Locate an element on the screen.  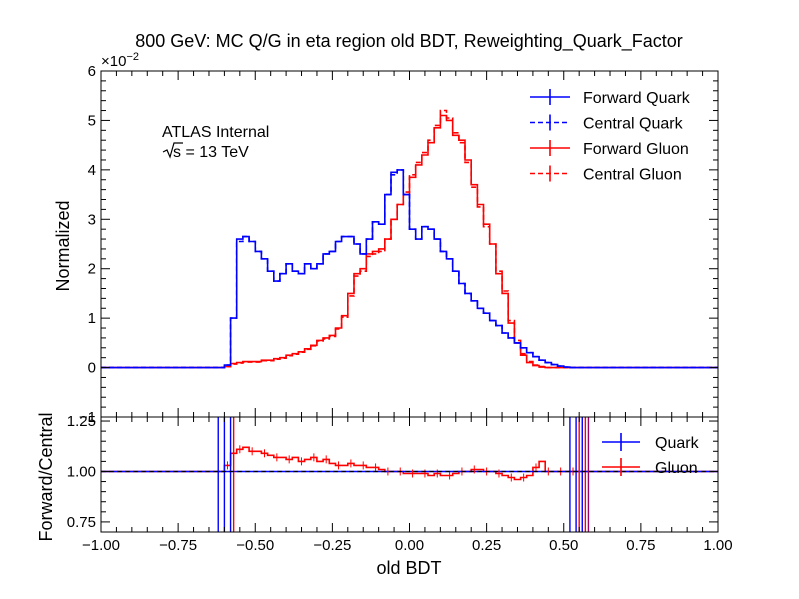
x-tick-label: 0.25 is located at coordinates (486, 545).